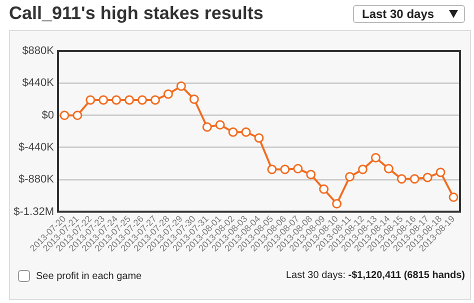  I want to click on text: See profit in each game, so click(89, 276).